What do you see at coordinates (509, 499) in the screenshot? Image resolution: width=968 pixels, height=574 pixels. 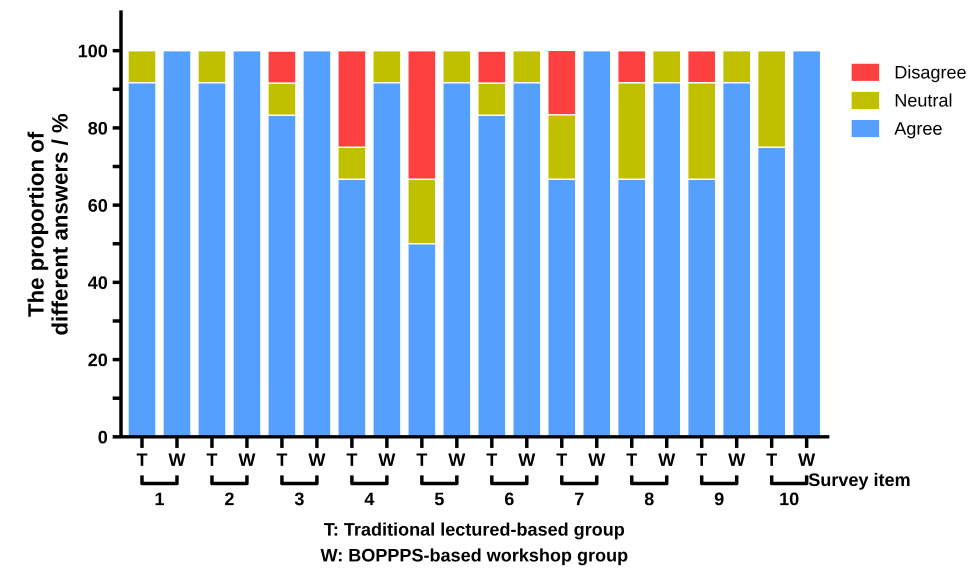 I see `text: 6` at bounding box center [509, 499].